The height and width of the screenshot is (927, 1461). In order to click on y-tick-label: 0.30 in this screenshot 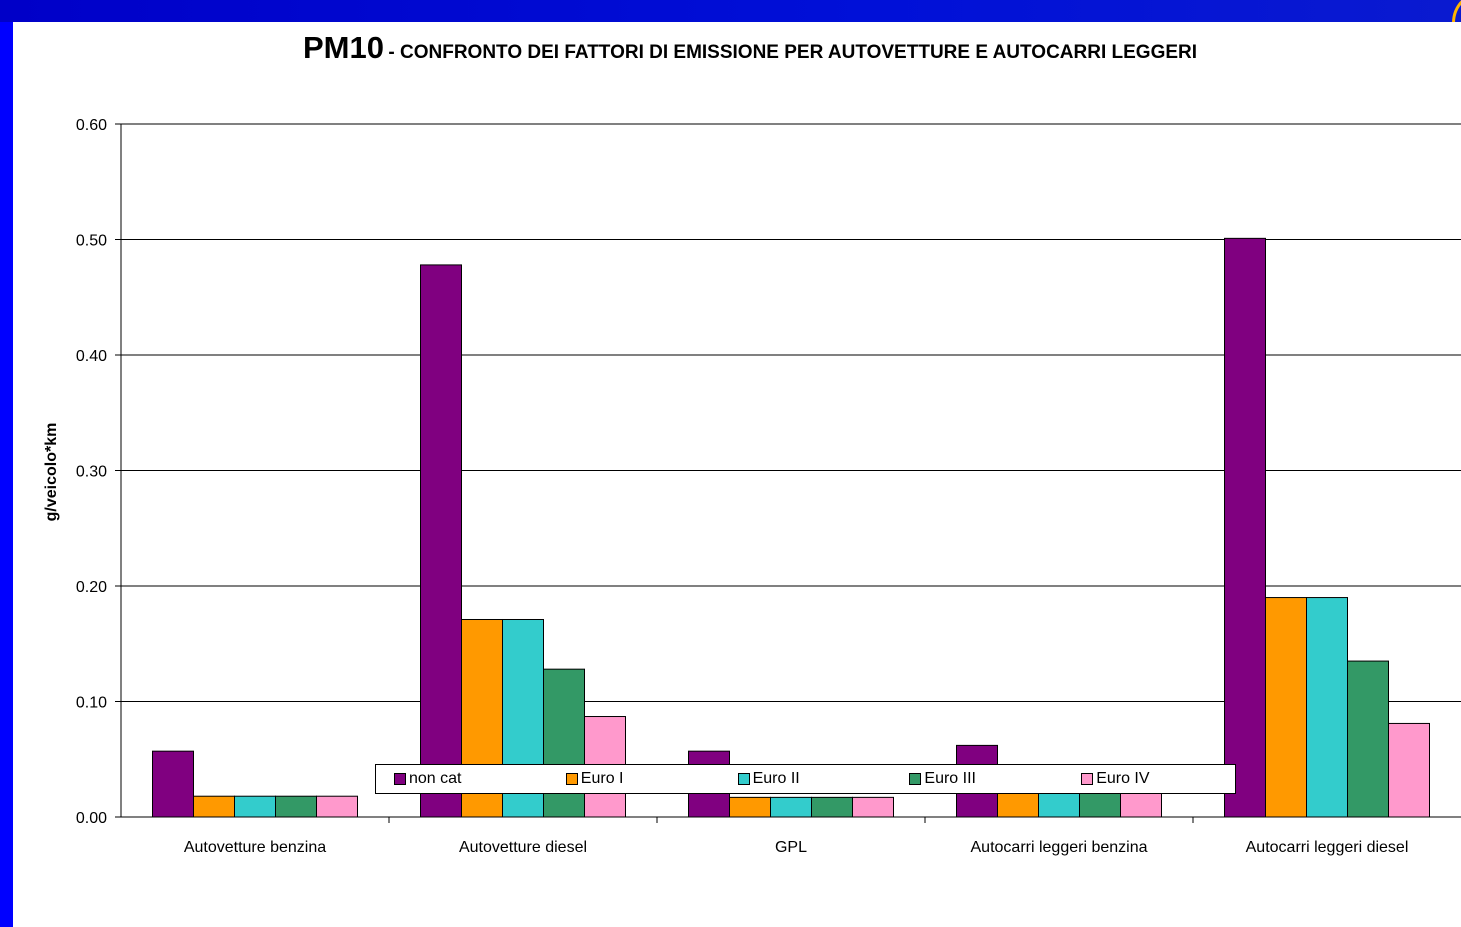, I will do `click(91, 472)`.